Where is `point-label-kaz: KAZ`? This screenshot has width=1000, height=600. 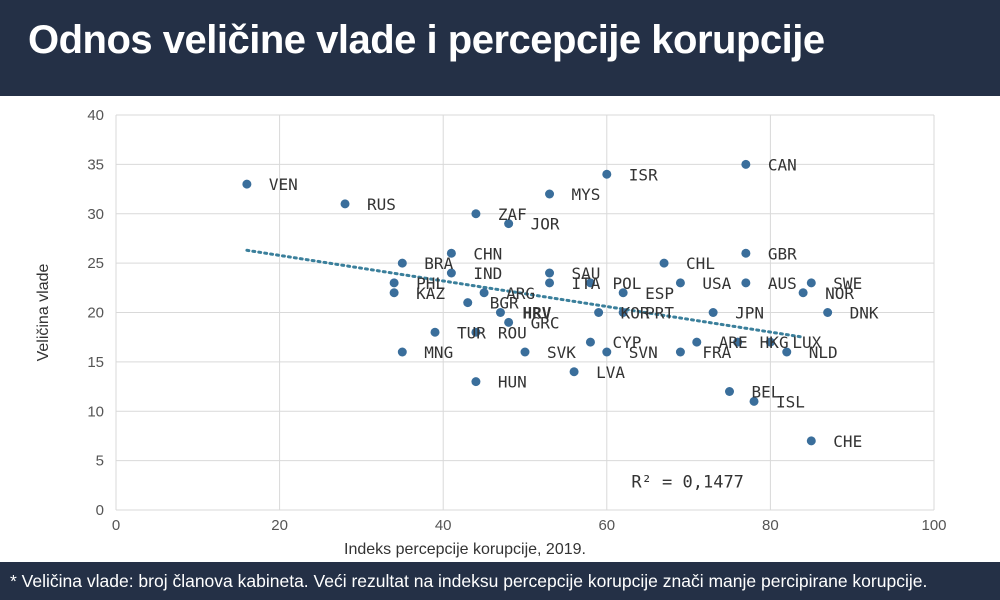 point-label-kaz: KAZ is located at coordinates (430, 293).